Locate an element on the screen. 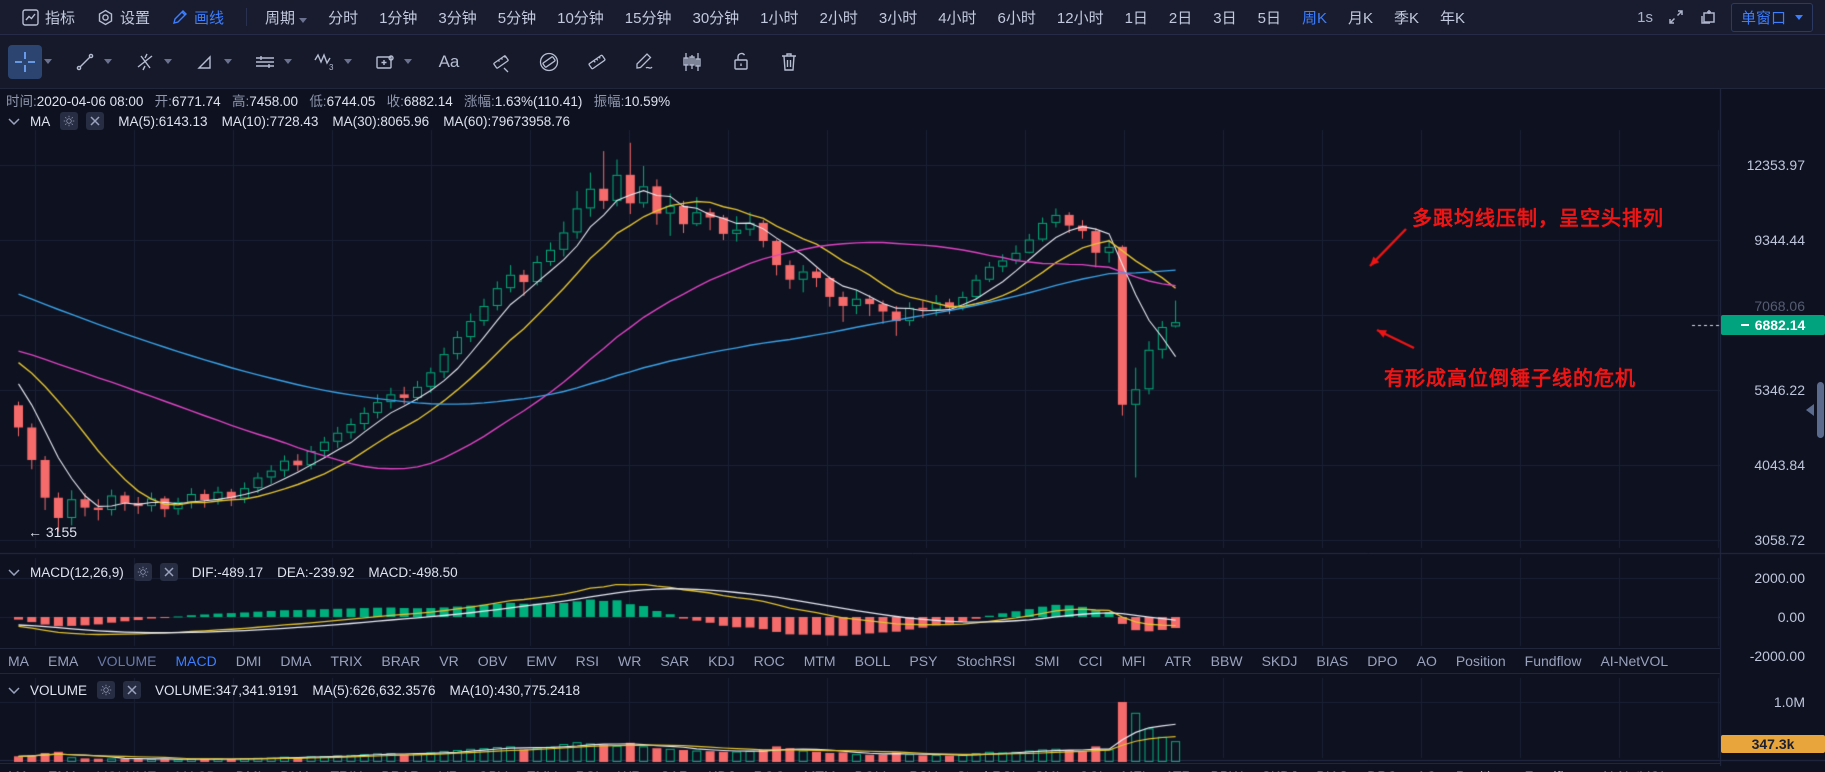  timeframe-12小时: 12小时 is located at coordinates (1080, 18).